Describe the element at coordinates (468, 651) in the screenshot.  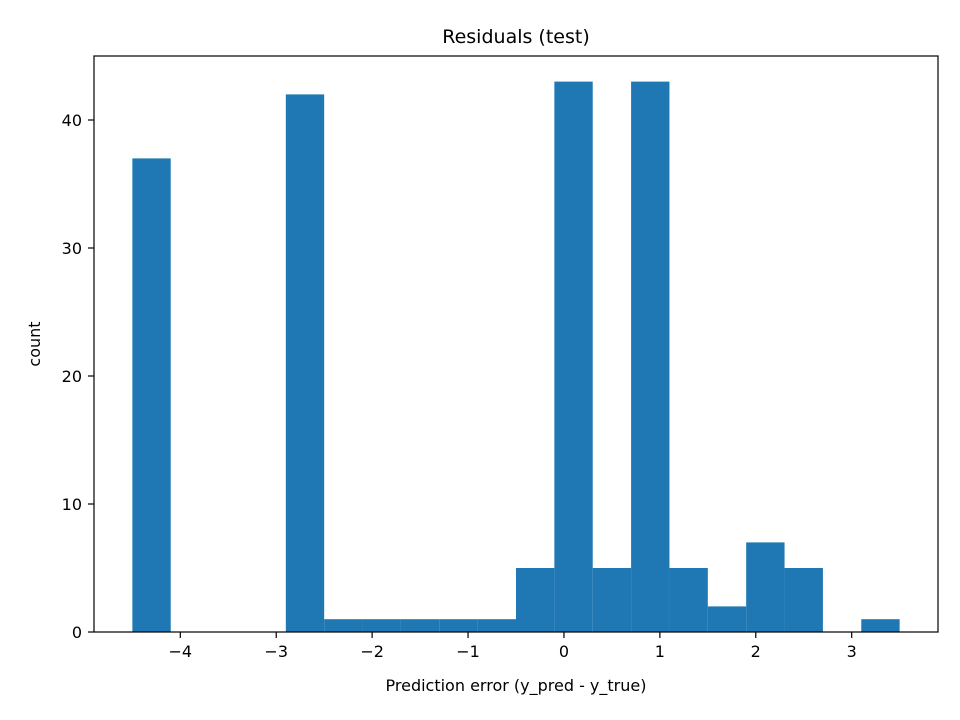
I see `x-tick-label: −1` at that location.